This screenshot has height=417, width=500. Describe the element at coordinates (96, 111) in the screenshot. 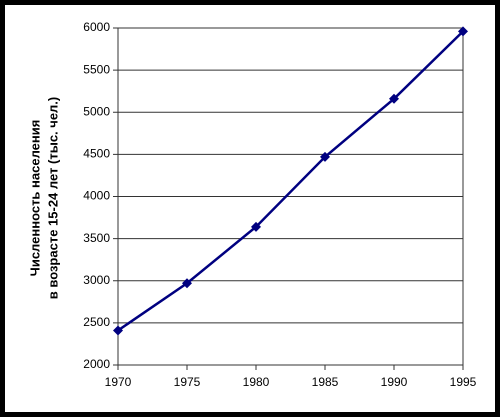

I see `y-tick-label: 5000` at that location.